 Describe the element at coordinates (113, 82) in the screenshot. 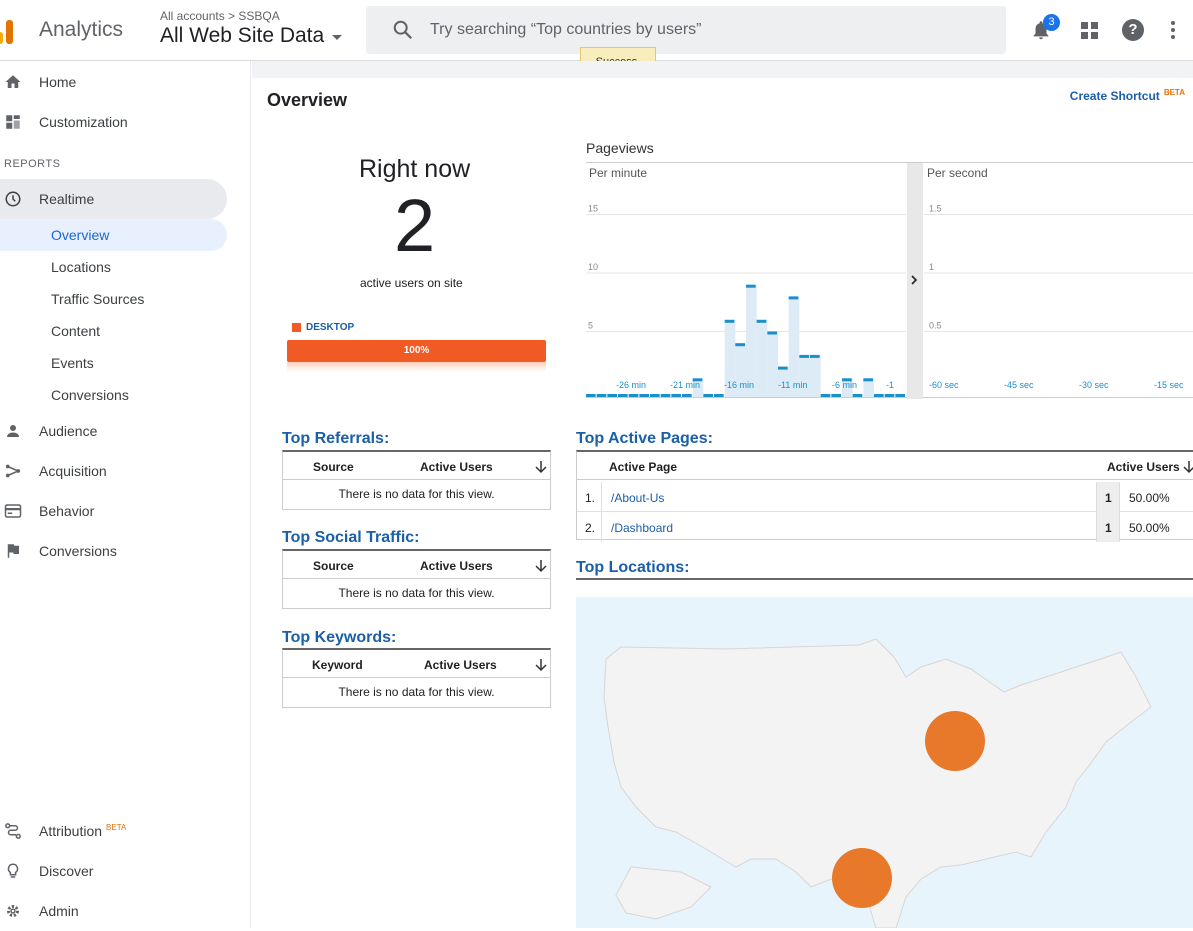

I see `sidebar-item-home: Home` at that location.